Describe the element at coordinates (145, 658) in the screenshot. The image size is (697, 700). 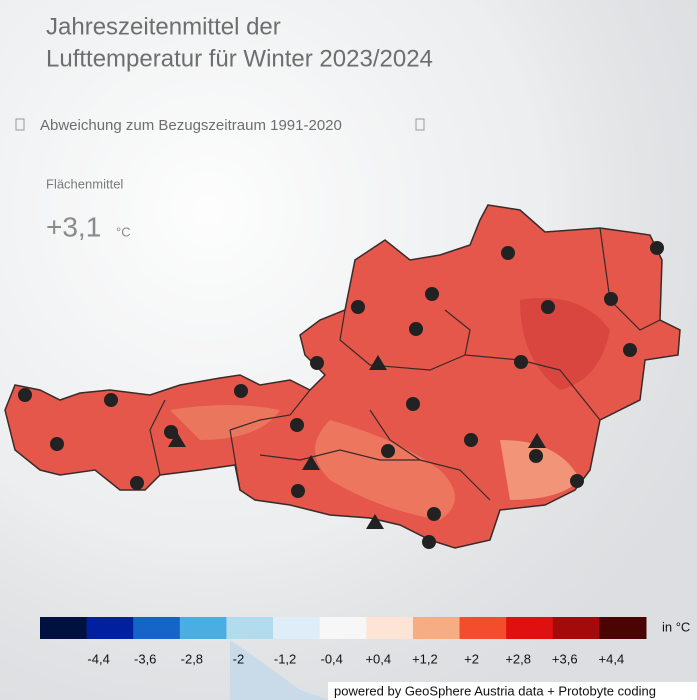
I see `legend-tick-label: -3,6` at that location.